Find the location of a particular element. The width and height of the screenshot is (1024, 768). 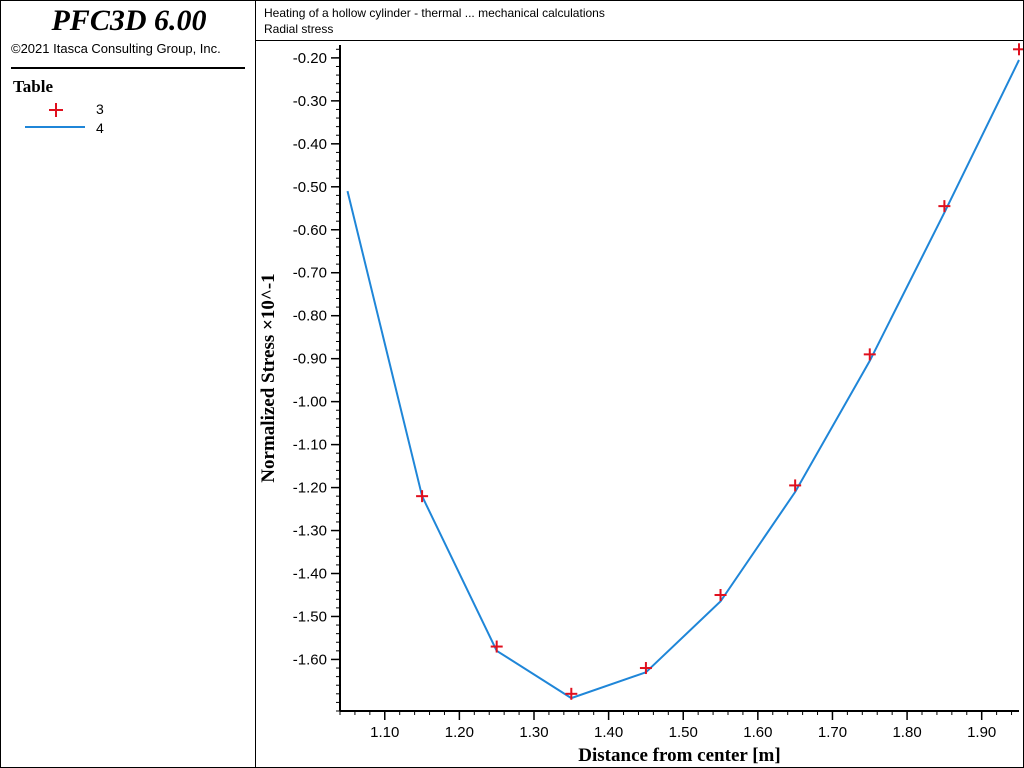

legend-marker-swatch is located at coordinates (56, 110).